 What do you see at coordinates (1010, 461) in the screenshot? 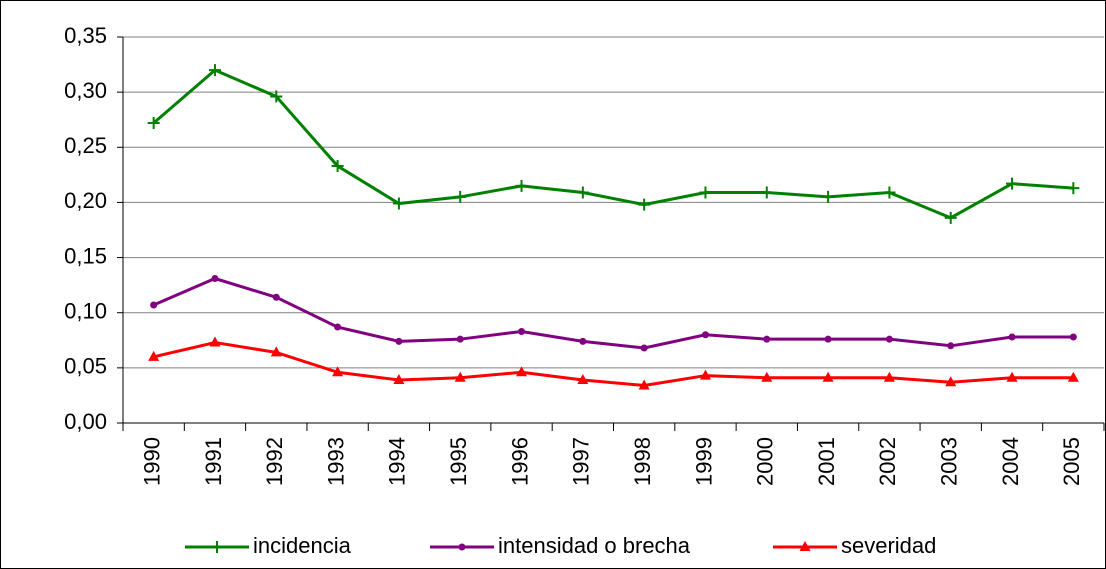
I see `x-tick-label: 2004` at bounding box center [1010, 461].